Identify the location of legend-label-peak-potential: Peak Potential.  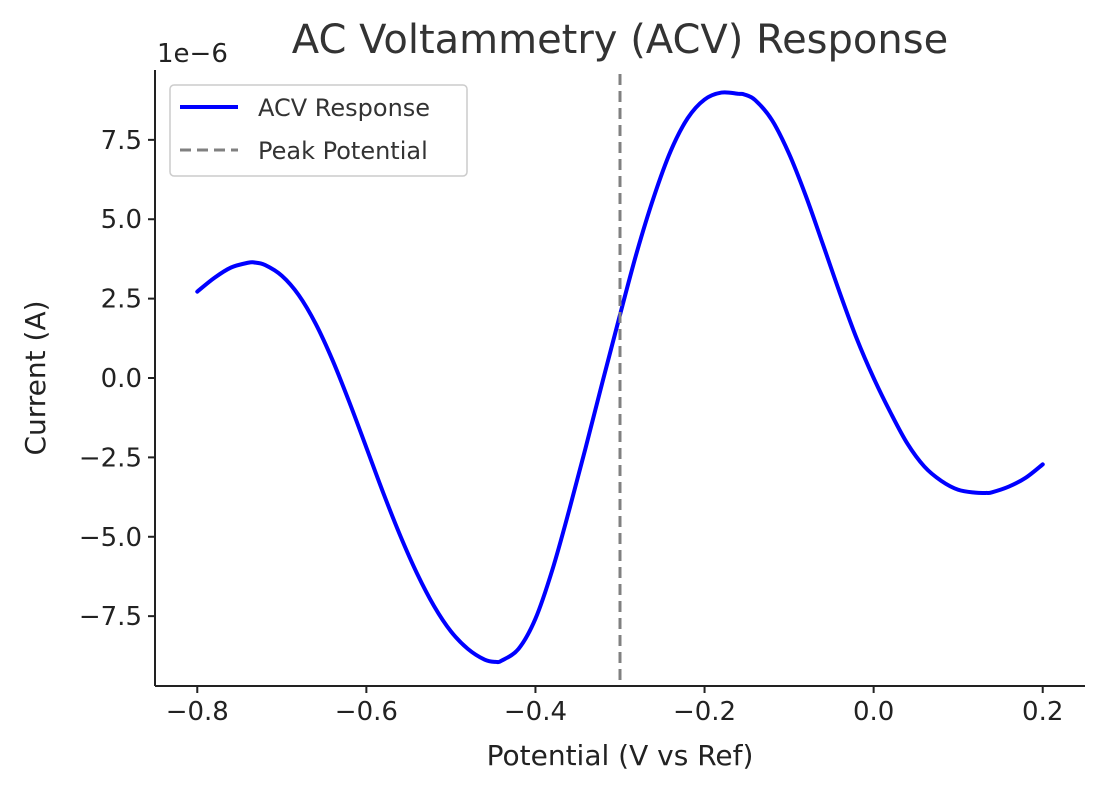
(343, 151).